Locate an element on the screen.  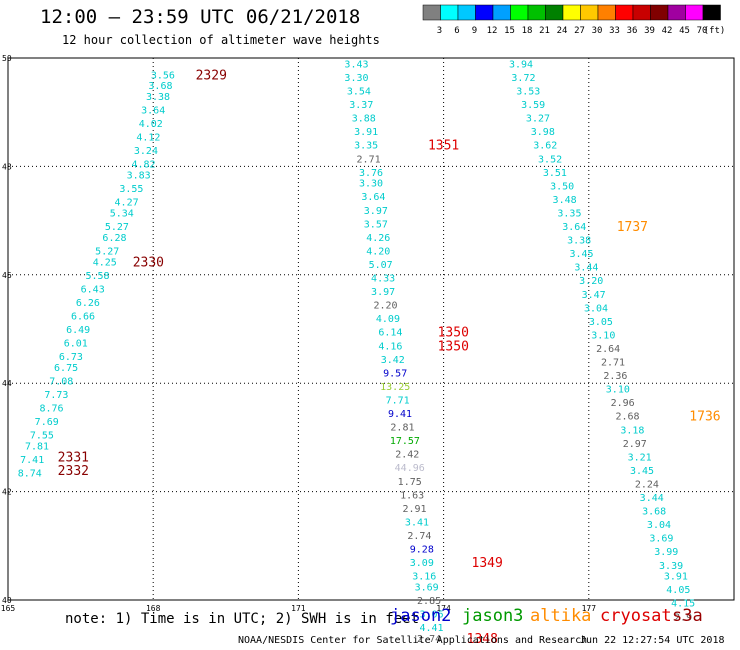
swh-value-label: 5.58 is located at coordinates (97, 276).